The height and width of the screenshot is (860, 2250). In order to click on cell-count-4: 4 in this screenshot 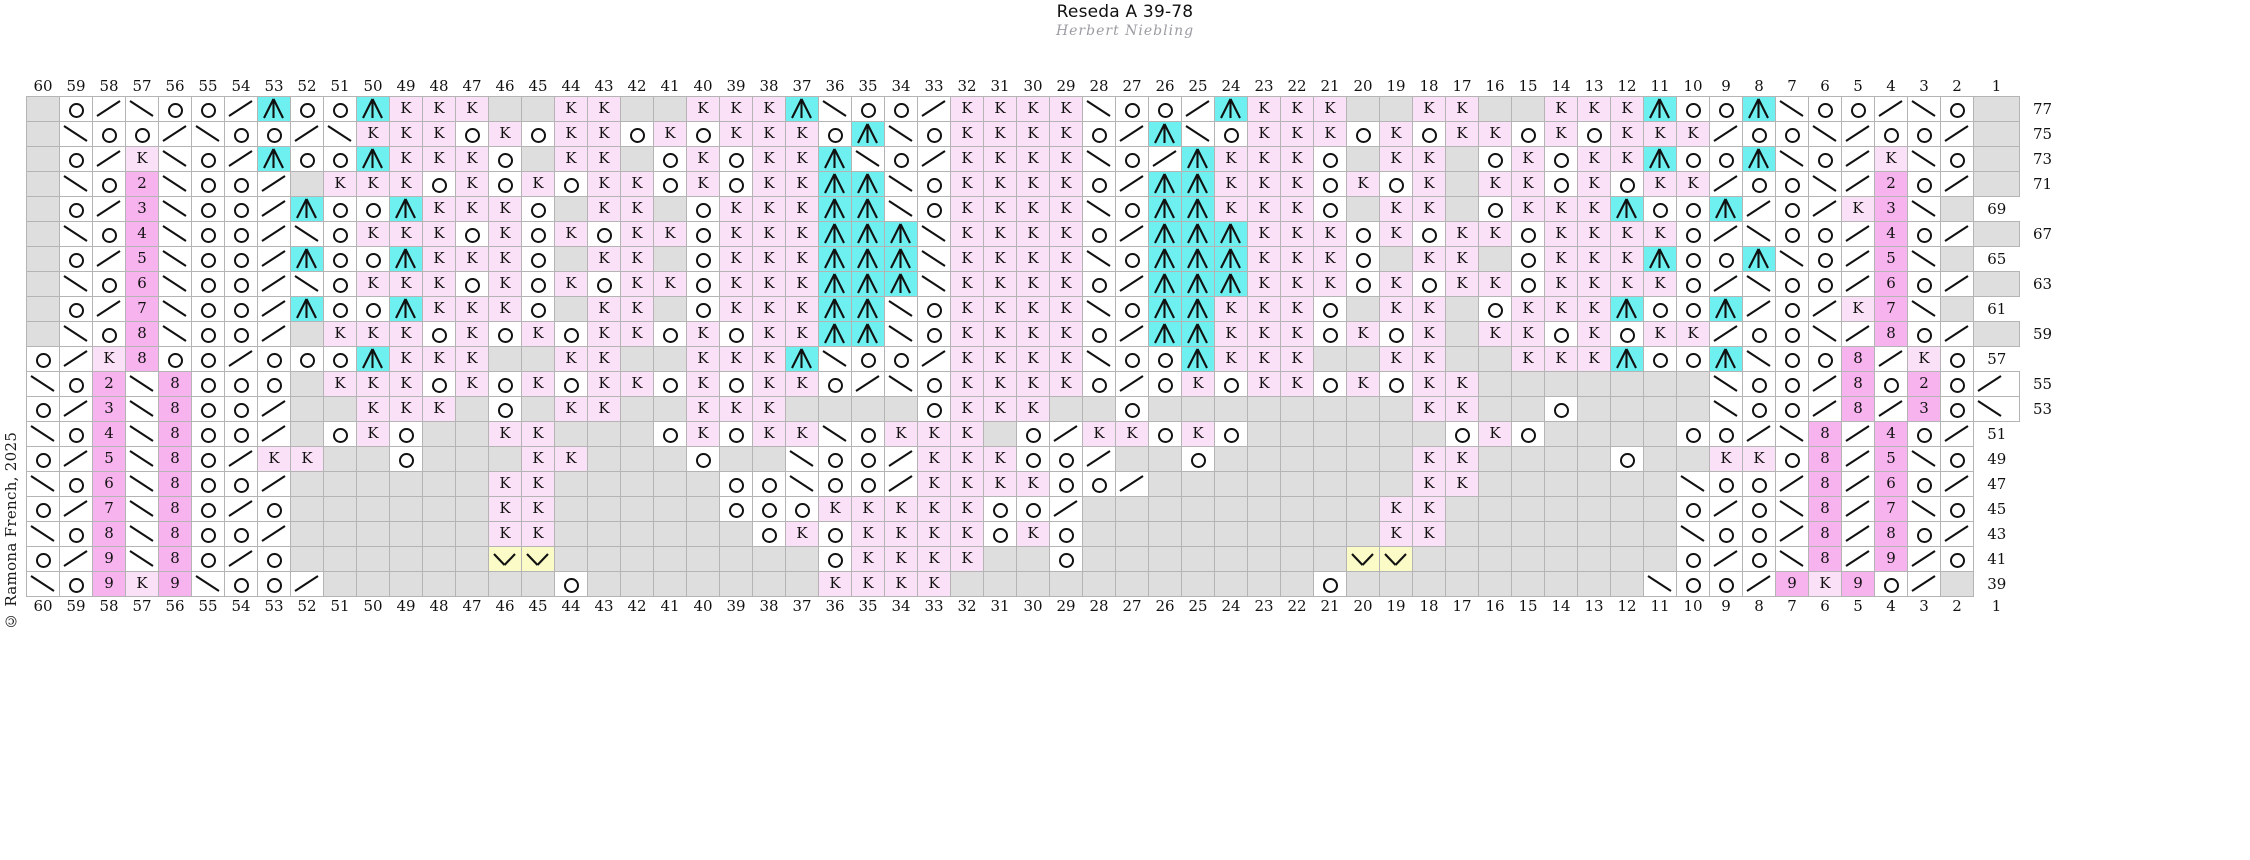, I will do `click(1891, 433)`.